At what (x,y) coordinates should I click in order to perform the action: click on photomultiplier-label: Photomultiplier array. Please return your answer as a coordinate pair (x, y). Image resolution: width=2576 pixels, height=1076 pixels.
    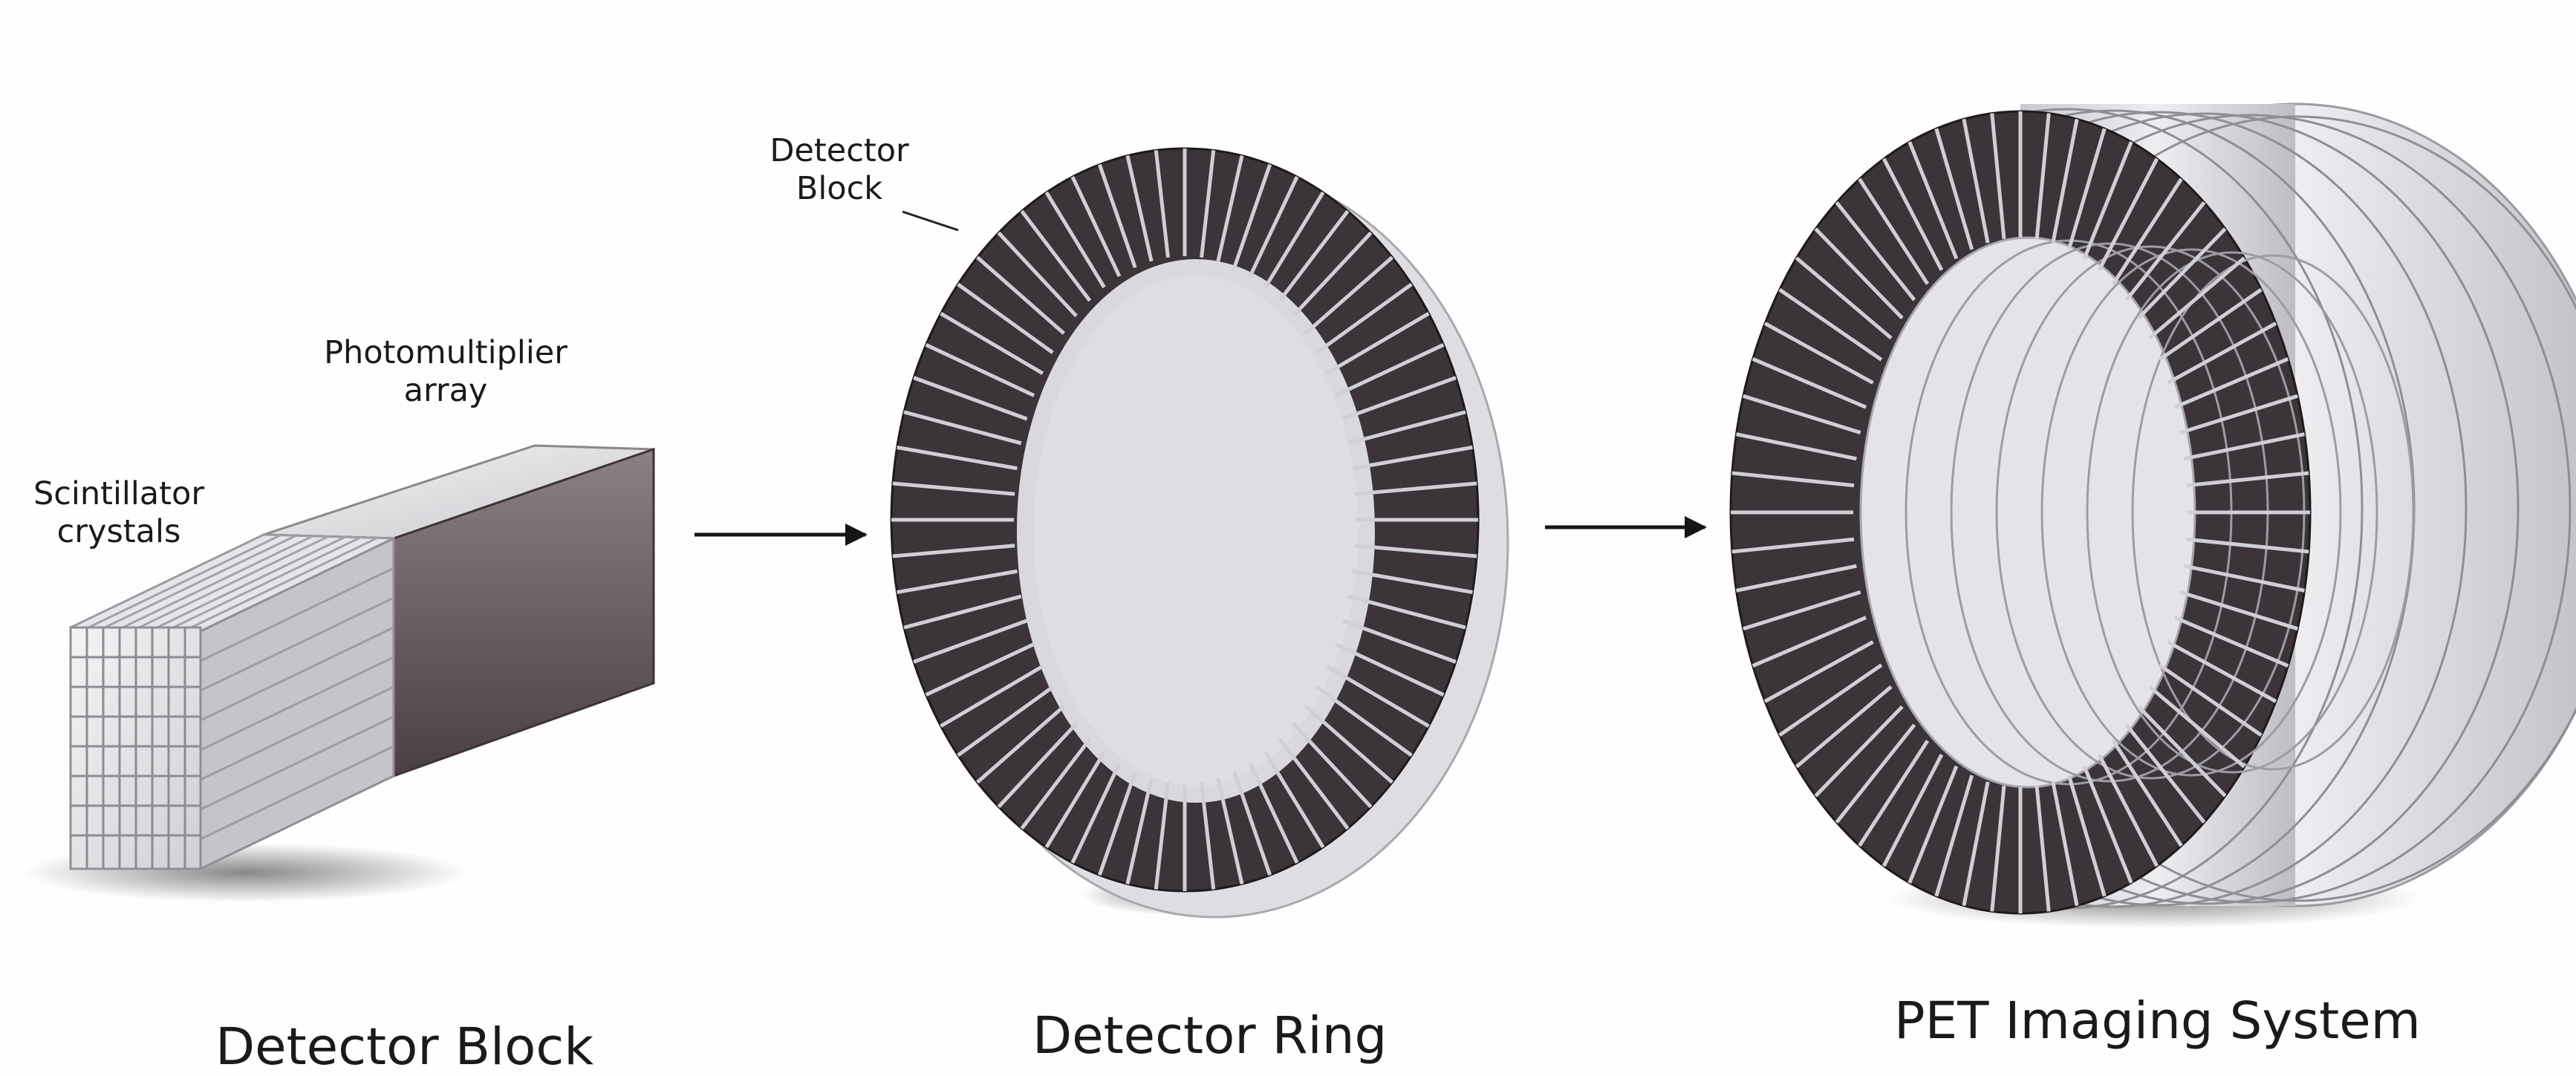
    Looking at the image, I should click on (445, 371).